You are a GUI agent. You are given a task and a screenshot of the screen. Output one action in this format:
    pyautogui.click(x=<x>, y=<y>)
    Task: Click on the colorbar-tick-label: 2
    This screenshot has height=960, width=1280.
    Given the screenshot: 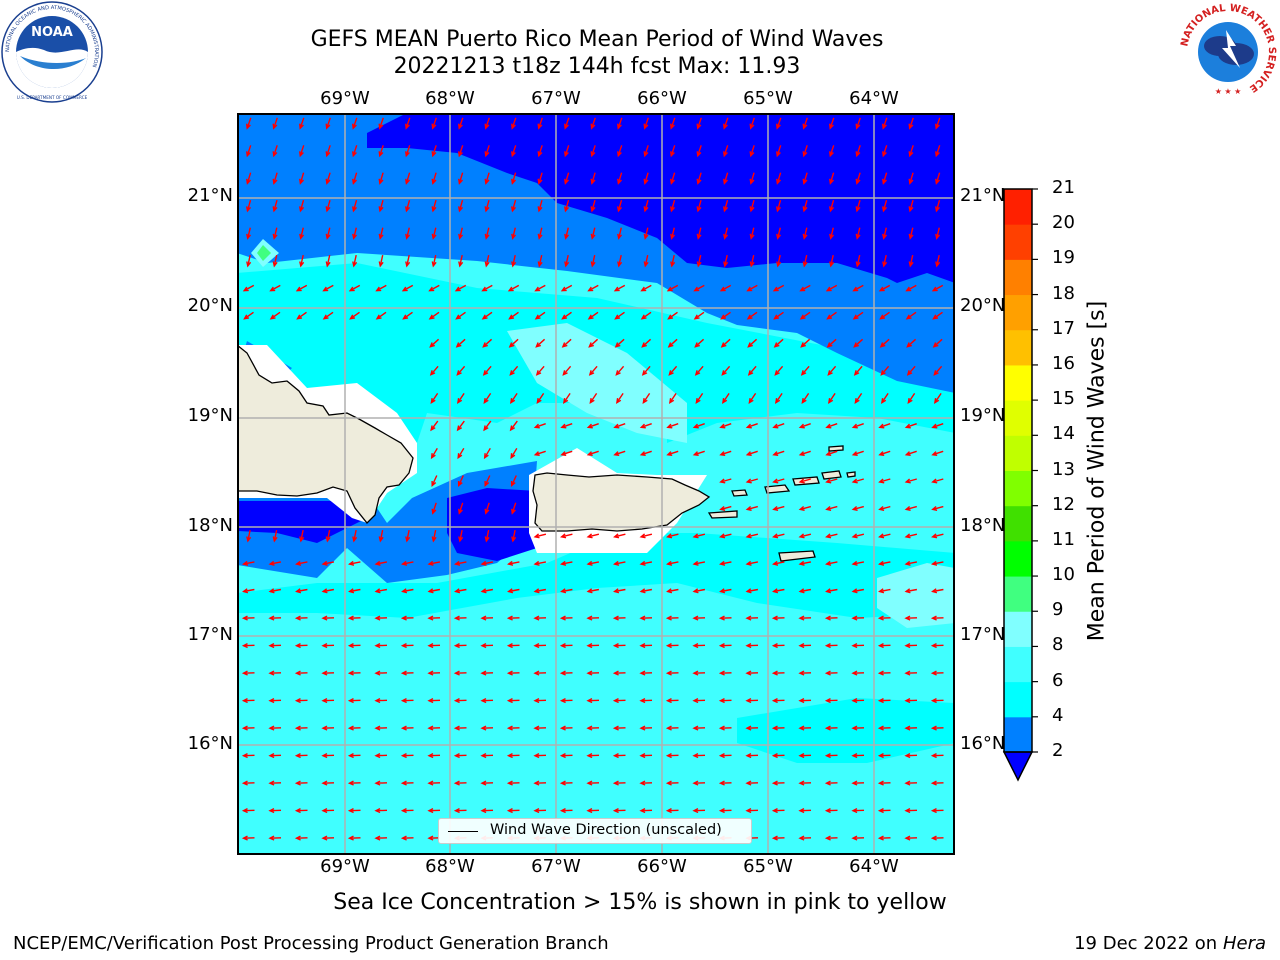 What is the action you would take?
    pyautogui.click(x=1058, y=750)
    